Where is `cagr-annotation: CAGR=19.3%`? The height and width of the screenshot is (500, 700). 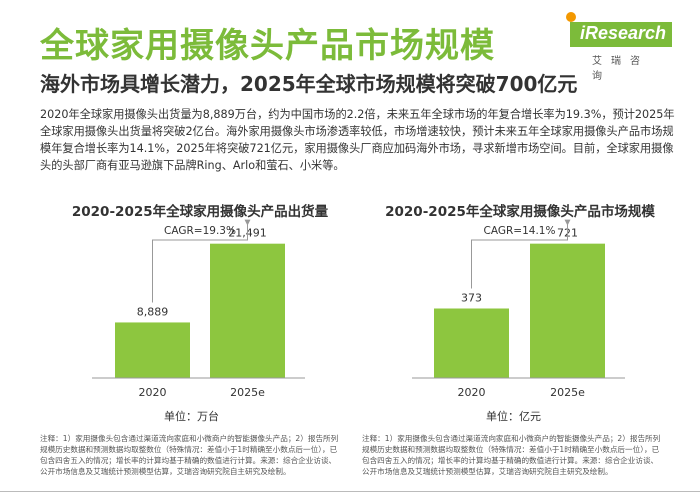
cagr-annotation: CAGR=19.3% is located at coordinates (200, 231).